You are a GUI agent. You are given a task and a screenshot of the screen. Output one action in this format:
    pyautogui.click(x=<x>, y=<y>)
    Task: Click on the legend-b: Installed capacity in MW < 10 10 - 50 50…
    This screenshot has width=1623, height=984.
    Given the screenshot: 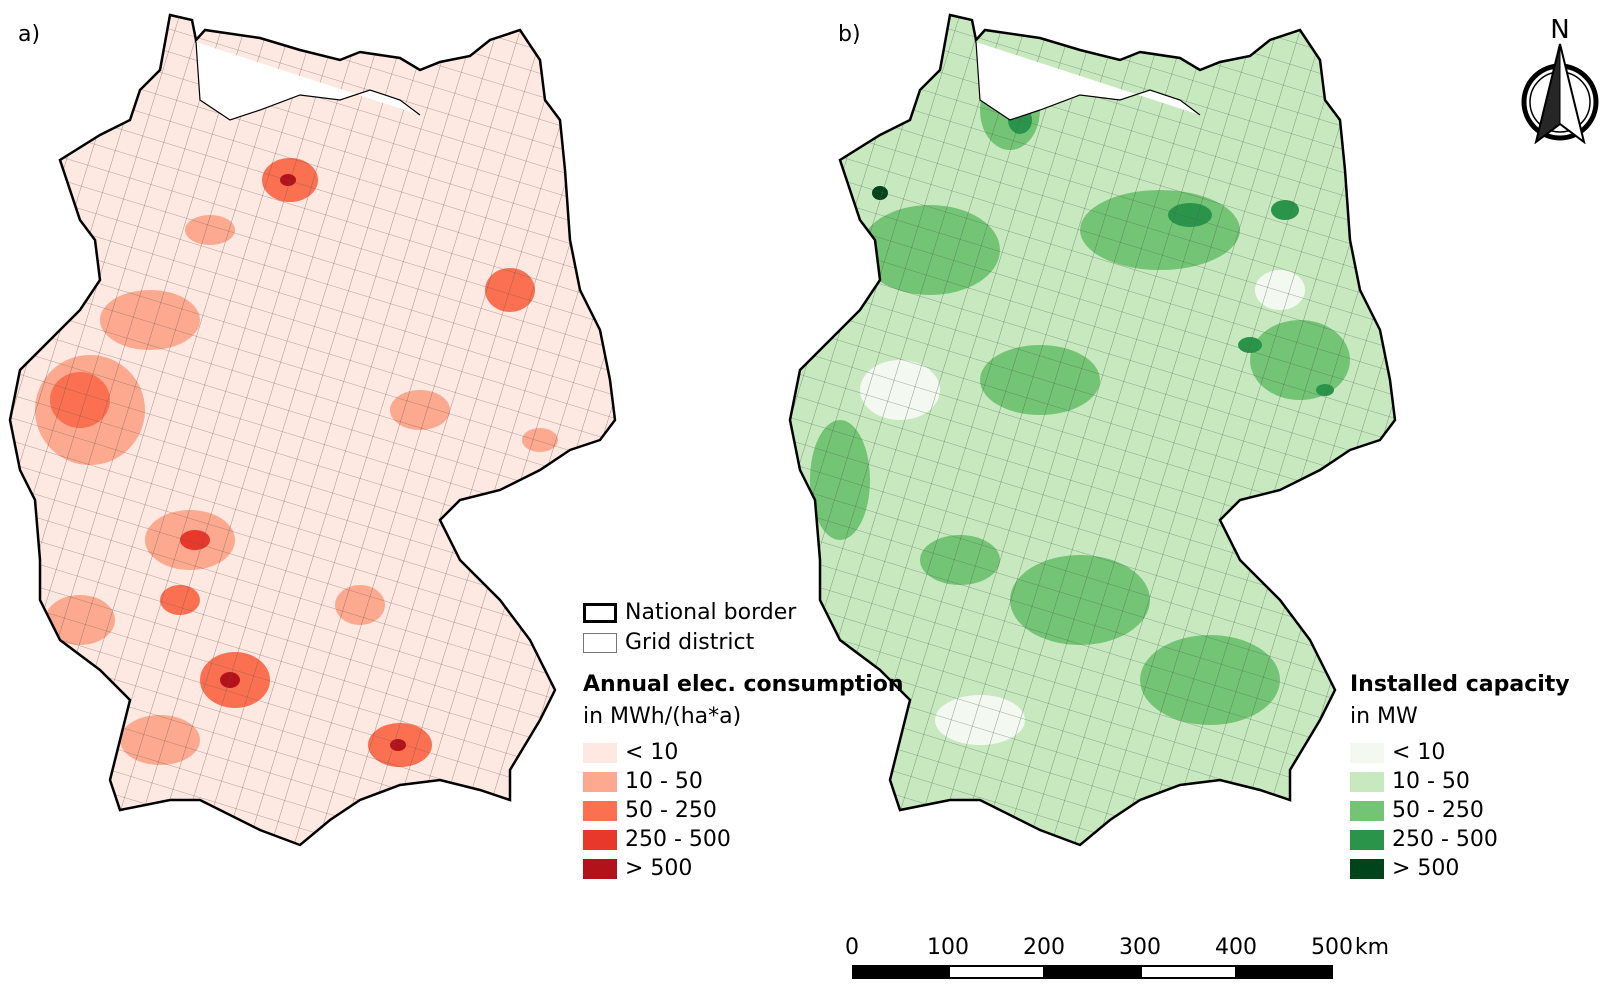 What is the action you would take?
    pyautogui.click(x=1485, y=780)
    